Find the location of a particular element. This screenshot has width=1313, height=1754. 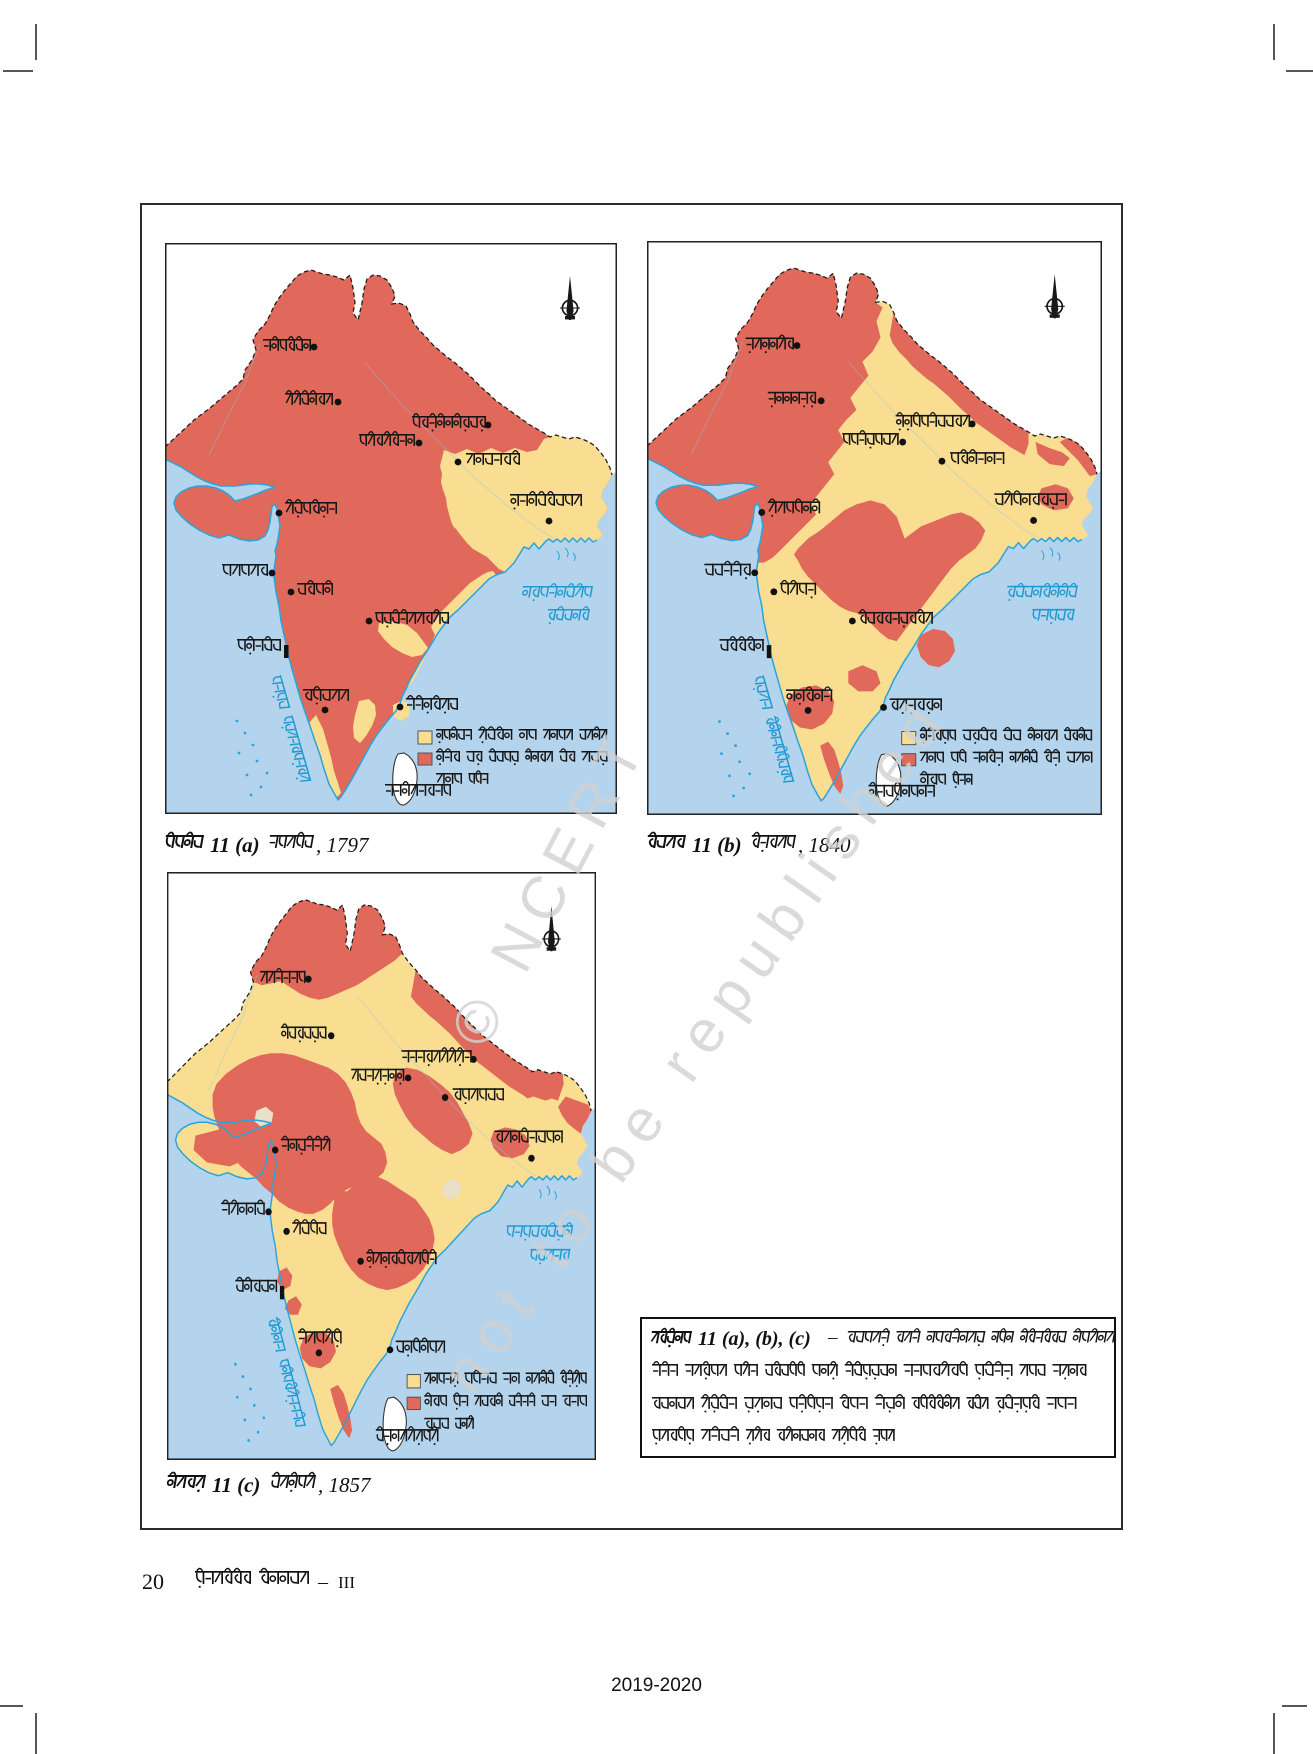

svg-text: 11 (a), (b), (c) is located at coordinates (754, 1339).